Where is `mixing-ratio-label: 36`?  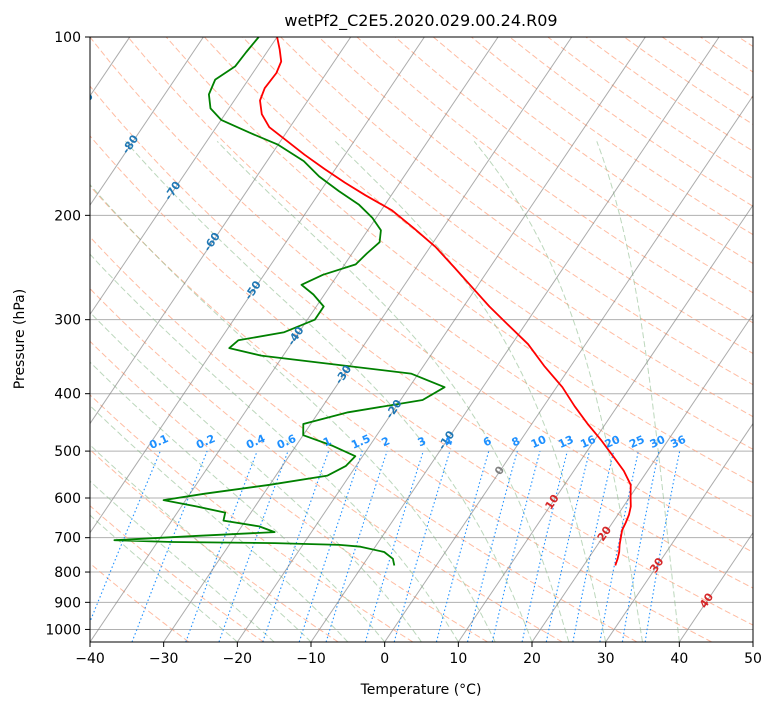 mixing-ratio-label: 36 is located at coordinates (679, 442).